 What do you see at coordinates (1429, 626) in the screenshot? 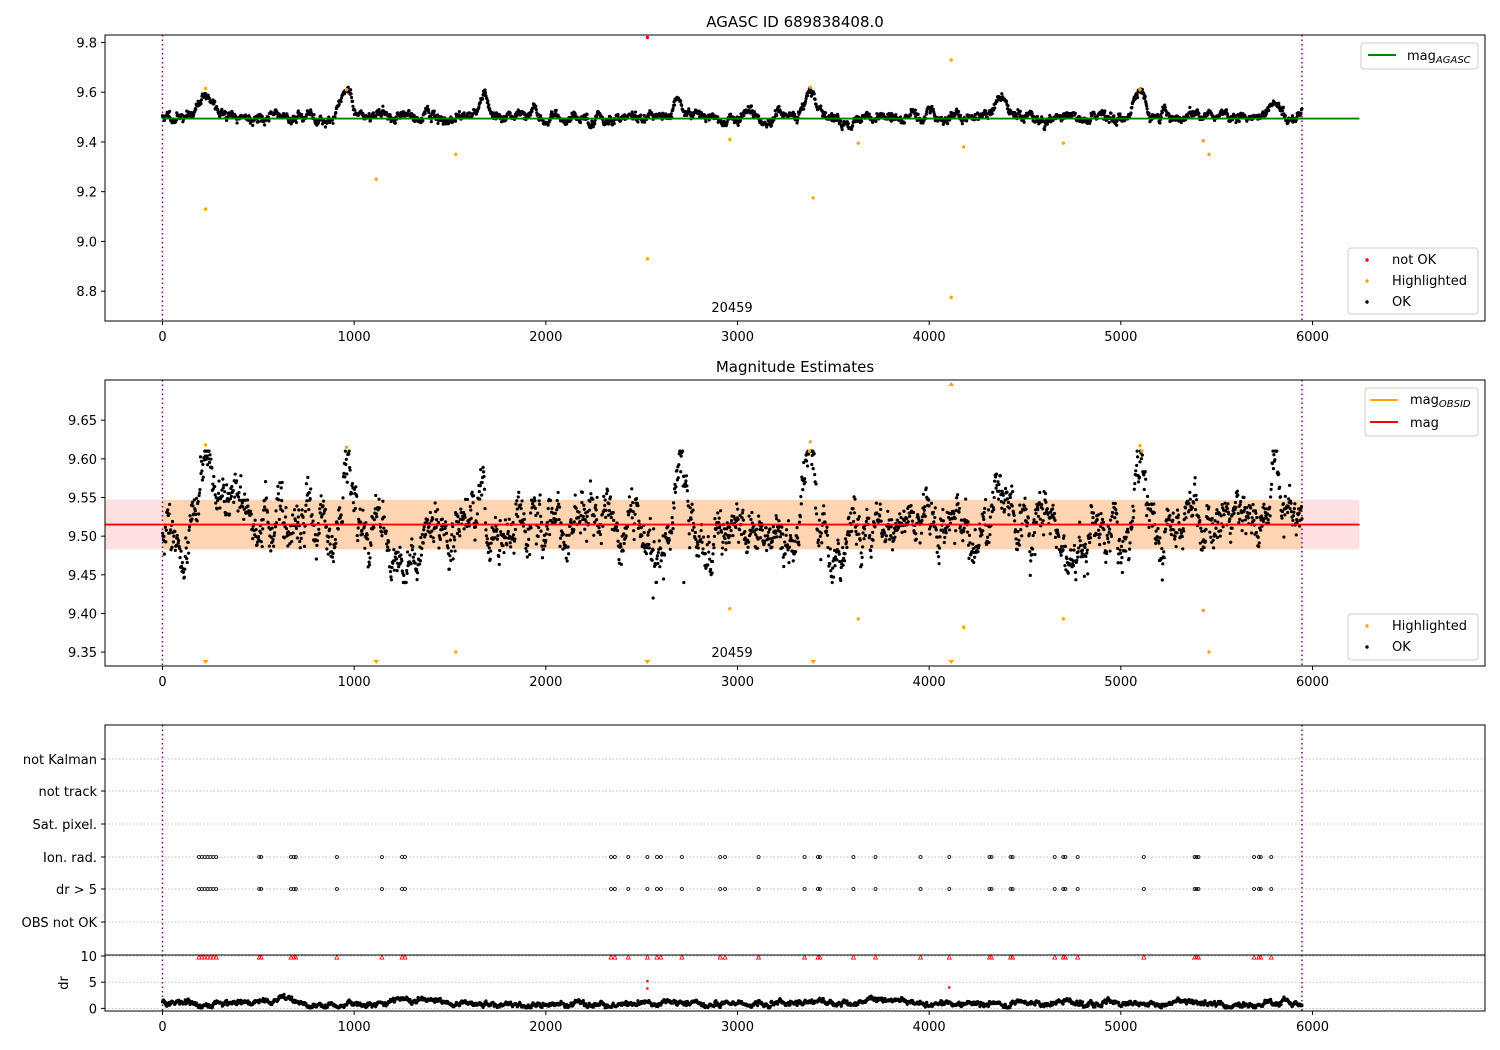
I see `highlighted-legend-label-2: Highlighted` at bounding box center [1429, 626].